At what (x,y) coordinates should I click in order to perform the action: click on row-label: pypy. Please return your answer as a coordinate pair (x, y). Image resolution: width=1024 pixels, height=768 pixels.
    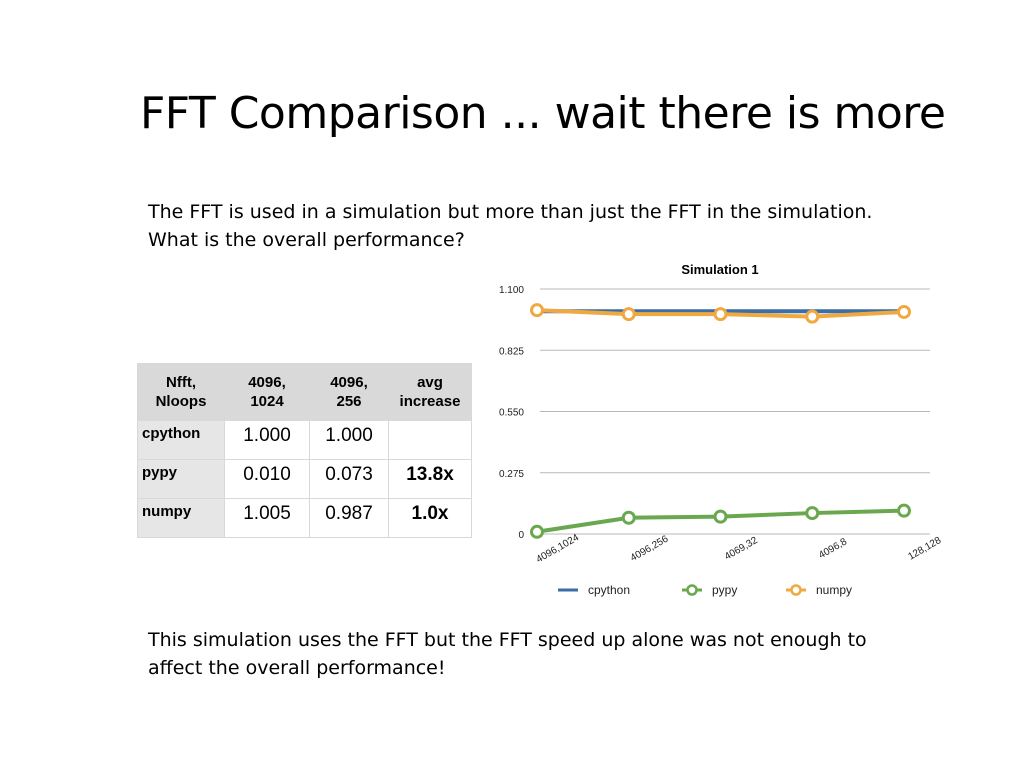
    Looking at the image, I should click on (181, 479).